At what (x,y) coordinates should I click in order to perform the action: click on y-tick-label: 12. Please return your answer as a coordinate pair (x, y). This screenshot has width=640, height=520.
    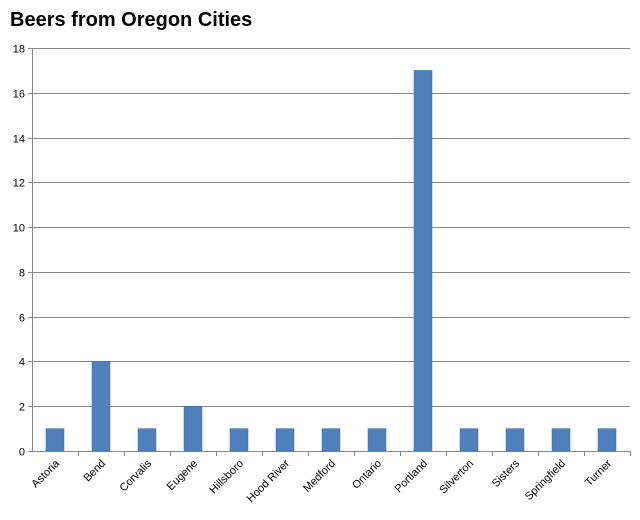
    Looking at the image, I should click on (19, 184).